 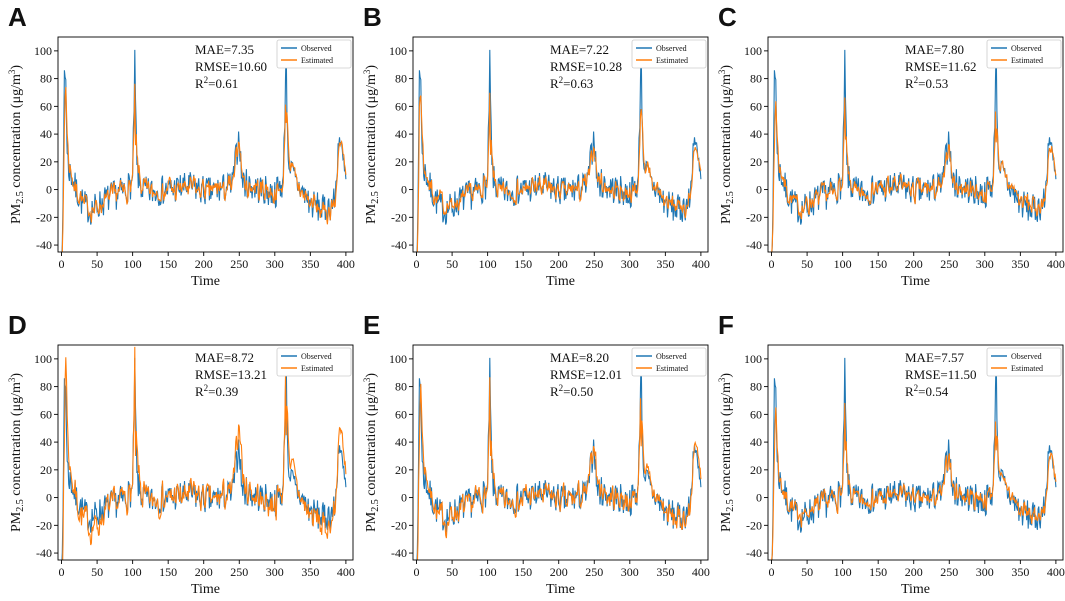 I want to click on panel-letter: E, so click(x=371, y=325).